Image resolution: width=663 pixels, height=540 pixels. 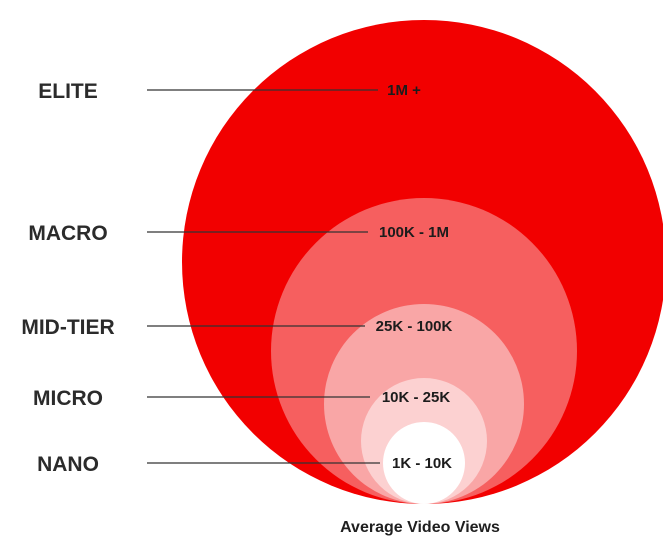 What do you see at coordinates (404, 90) in the screenshot?
I see `tier-range-elite: 1M +` at bounding box center [404, 90].